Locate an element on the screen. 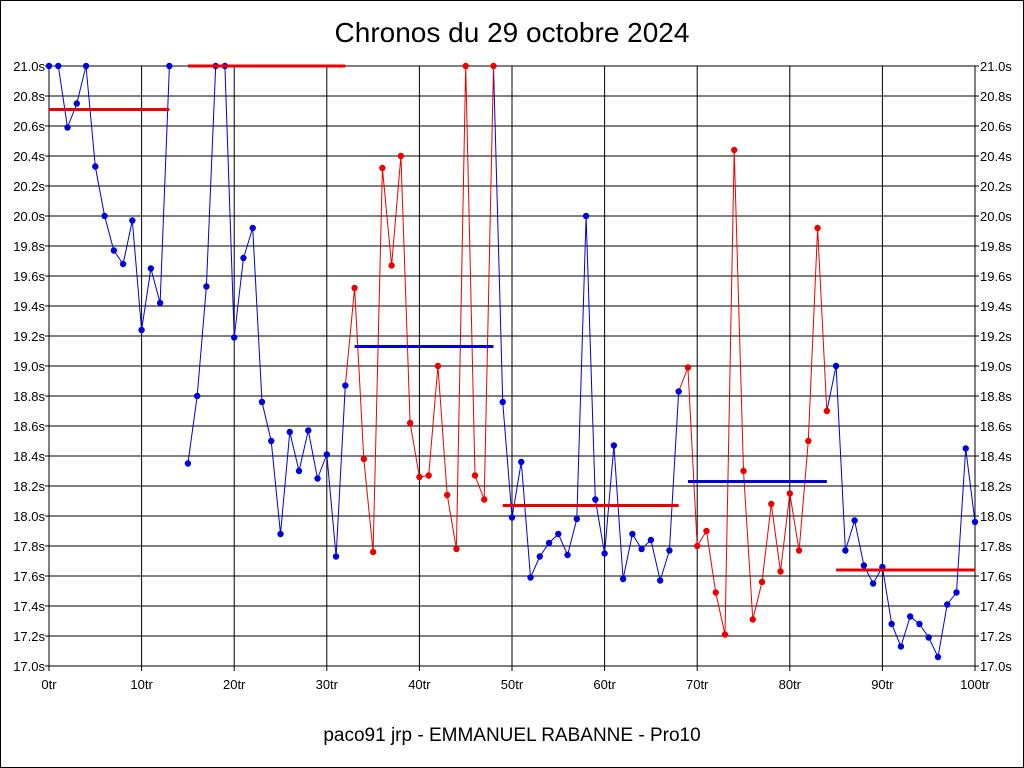  y-tick-label-right: 19.8s is located at coordinates (996, 246).